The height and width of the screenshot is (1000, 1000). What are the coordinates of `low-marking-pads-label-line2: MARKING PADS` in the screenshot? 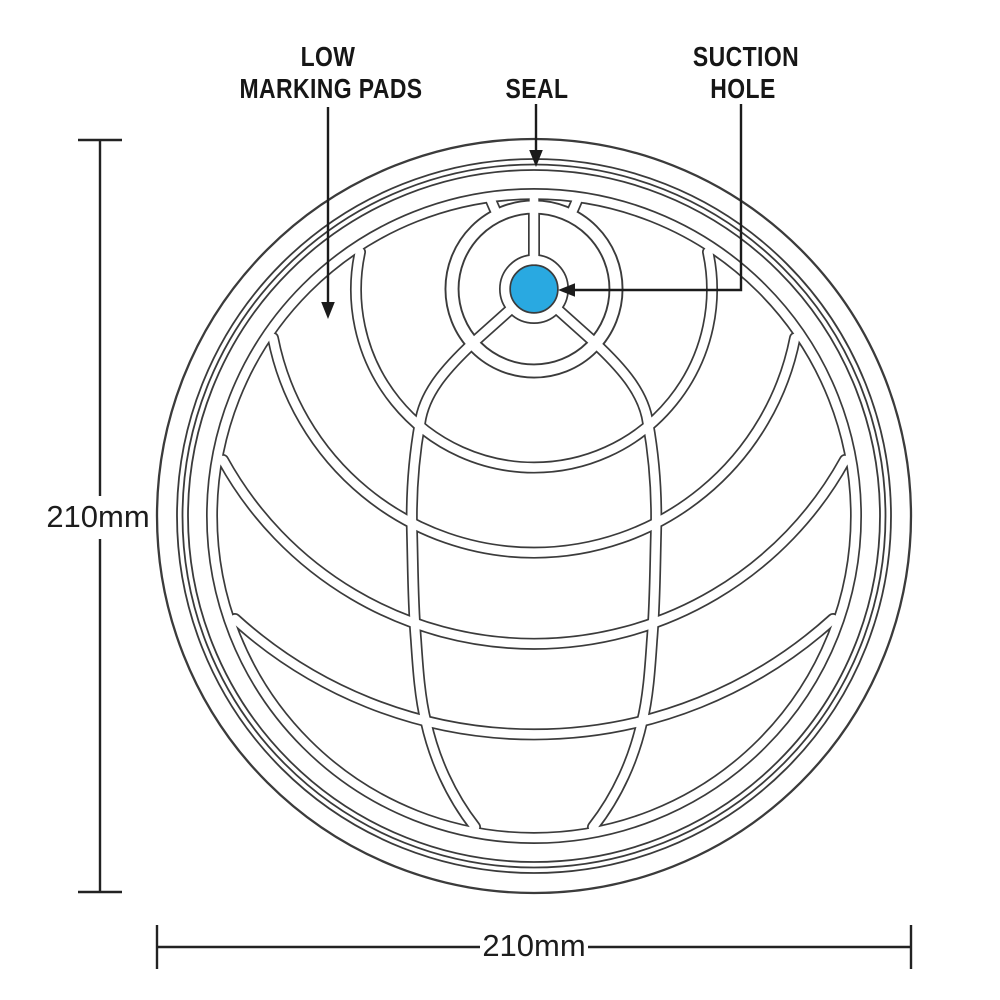 It's located at (331, 88).